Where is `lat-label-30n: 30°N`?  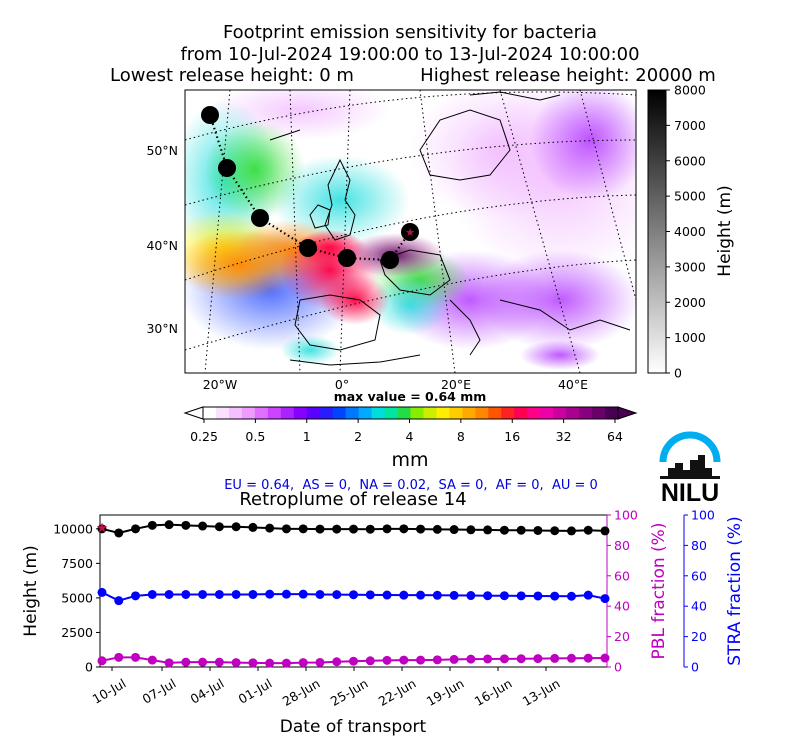 lat-label-30n: 30°N is located at coordinates (162, 328).